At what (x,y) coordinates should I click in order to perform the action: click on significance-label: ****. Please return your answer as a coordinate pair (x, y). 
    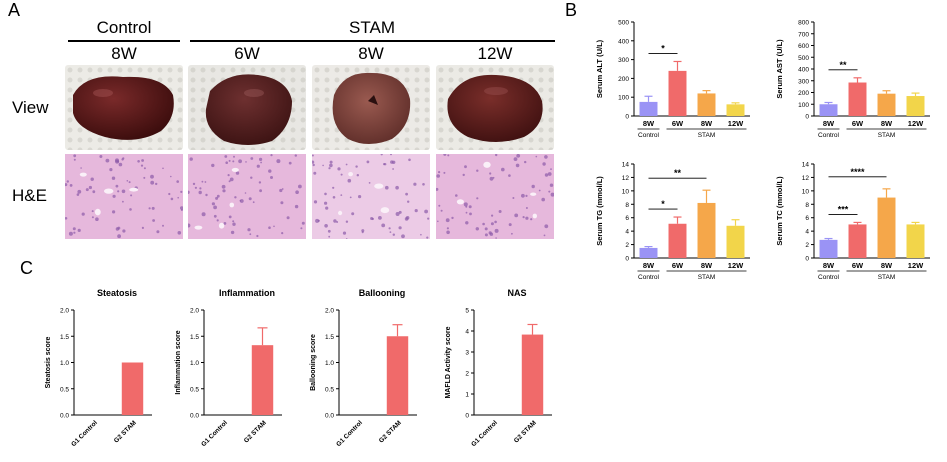
    Looking at the image, I should click on (857, 172).